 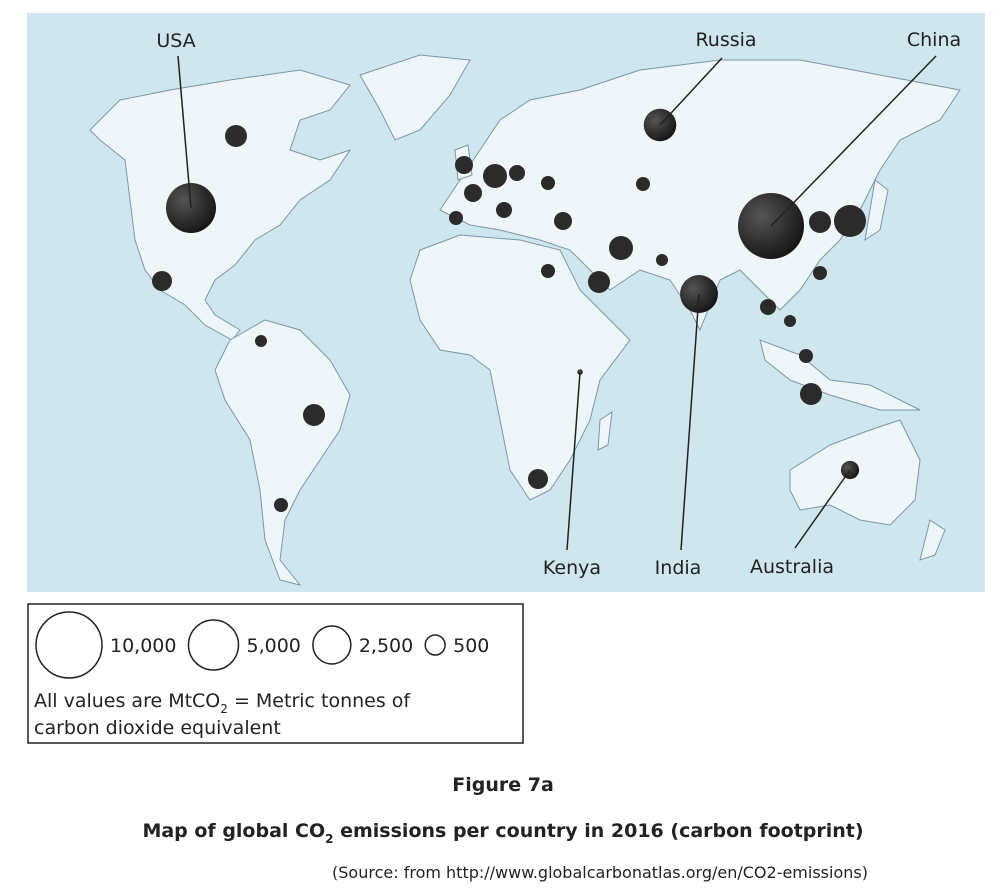 What do you see at coordinates (932, 540) in the screenshot?
I see `new-zealand` at bounding box center [932, 540].